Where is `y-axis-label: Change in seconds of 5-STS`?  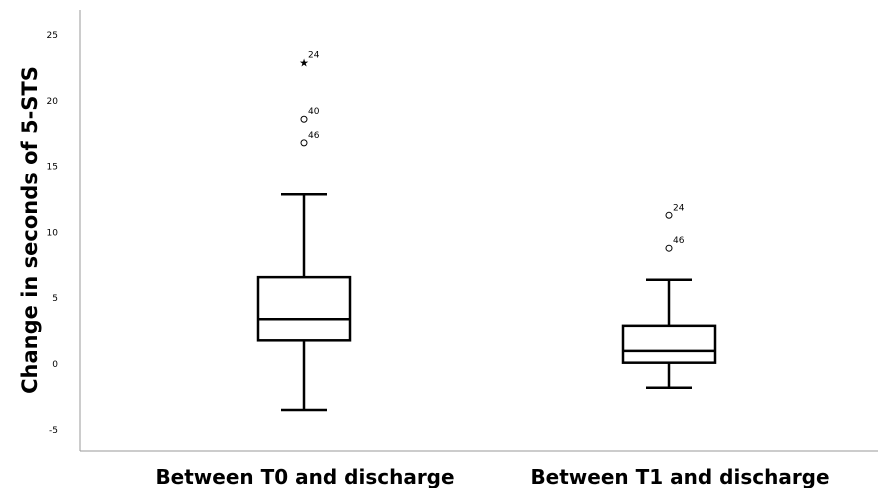 y-axis-label: Change in seconds of 5-STS is located at coordinates (30, 230).